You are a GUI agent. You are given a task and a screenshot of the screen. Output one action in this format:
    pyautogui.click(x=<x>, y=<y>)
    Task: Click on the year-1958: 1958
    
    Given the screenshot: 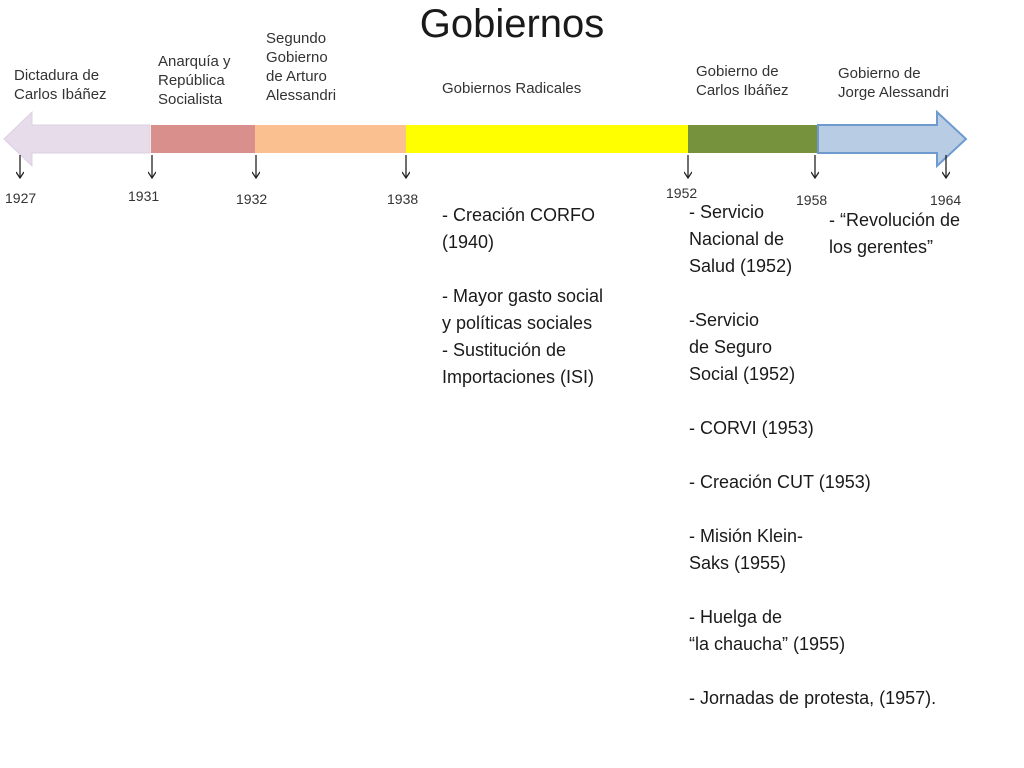 What is the action you would take?
    pyautogui.click(x=812, y=200)
    